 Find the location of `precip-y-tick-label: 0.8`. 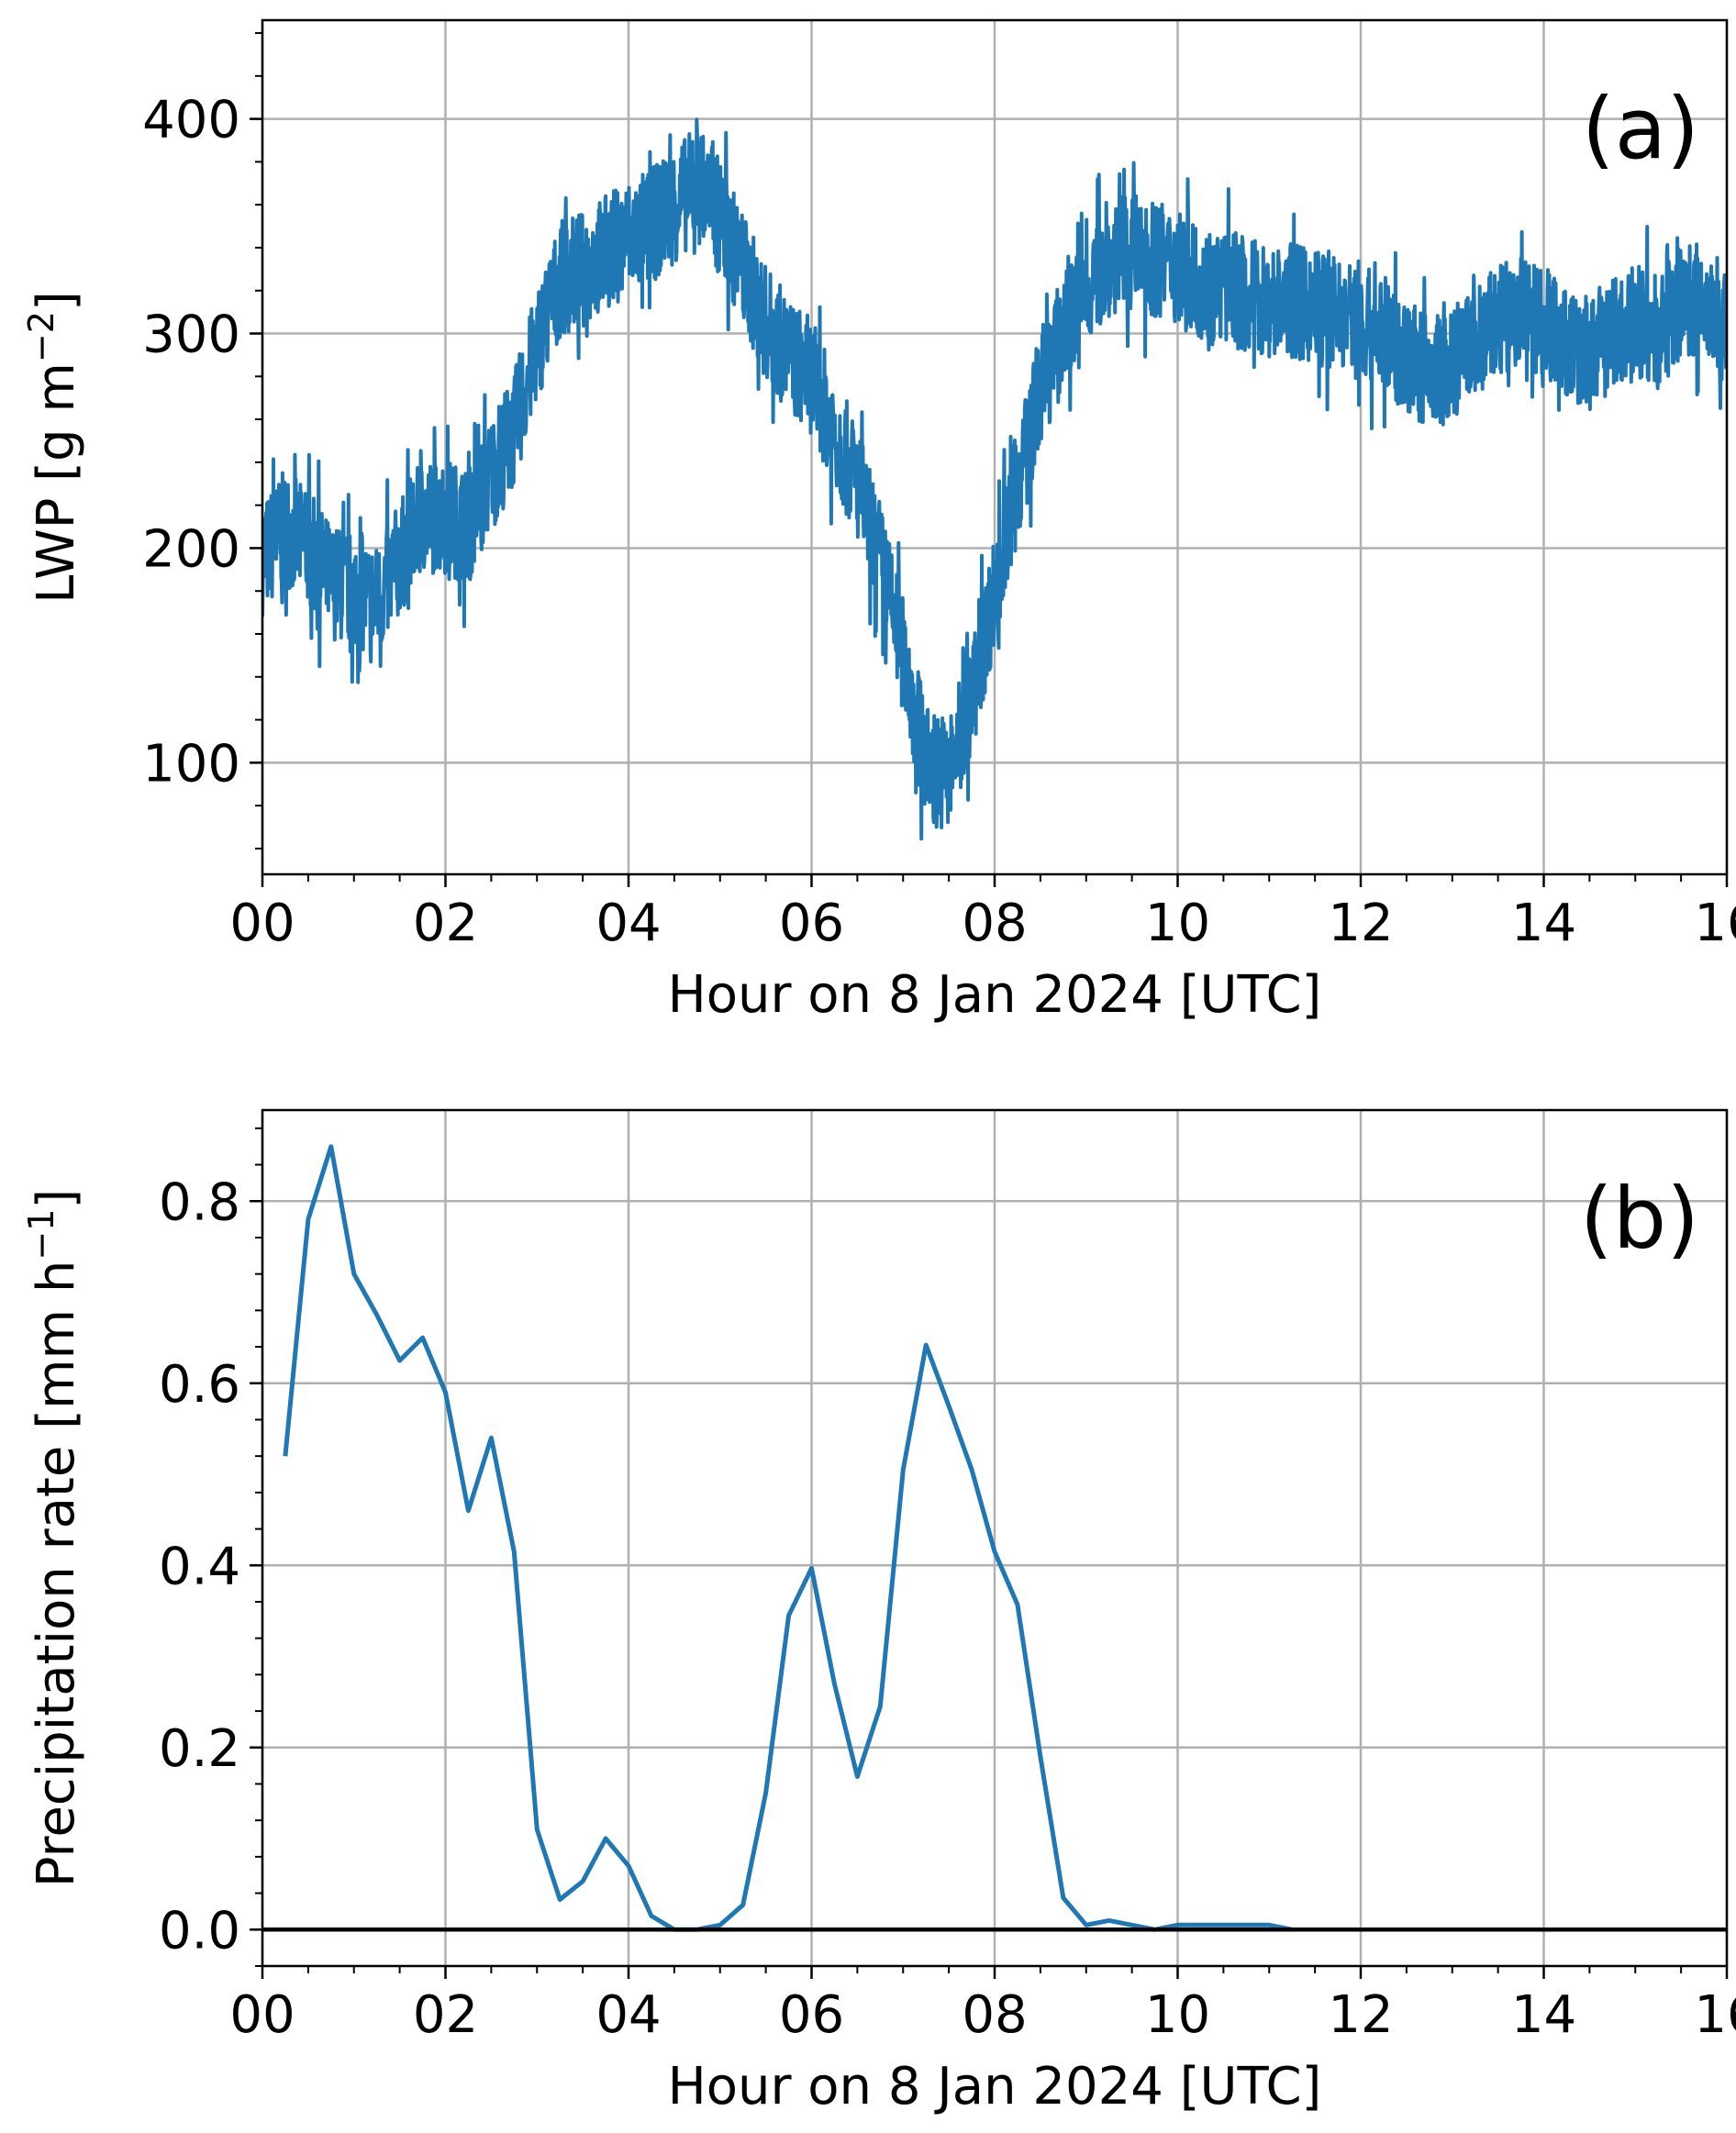

precip-y-tick-label: 0.8 is located at coordinates (199, 1202).